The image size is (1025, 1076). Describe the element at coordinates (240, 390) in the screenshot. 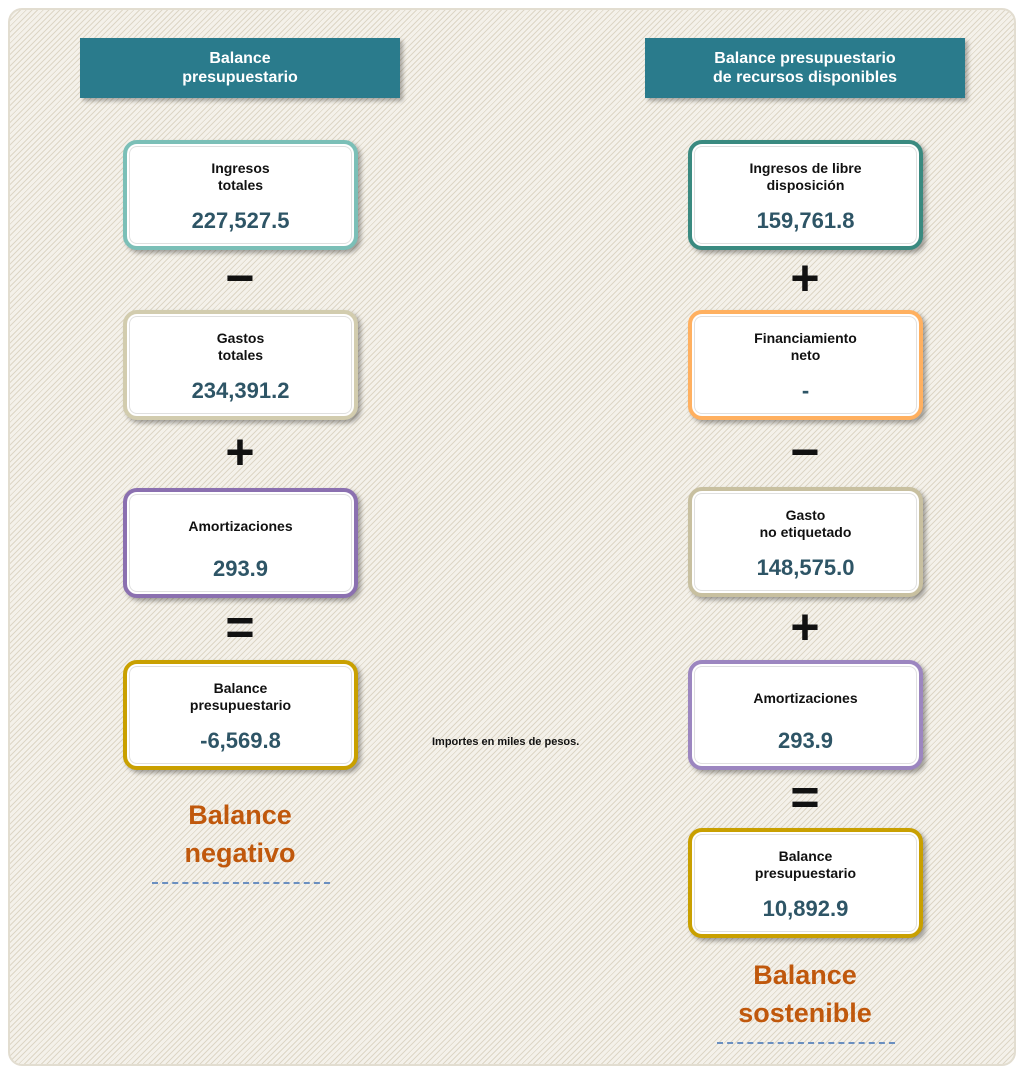

I see `box-value: 234,391.2` at that location.